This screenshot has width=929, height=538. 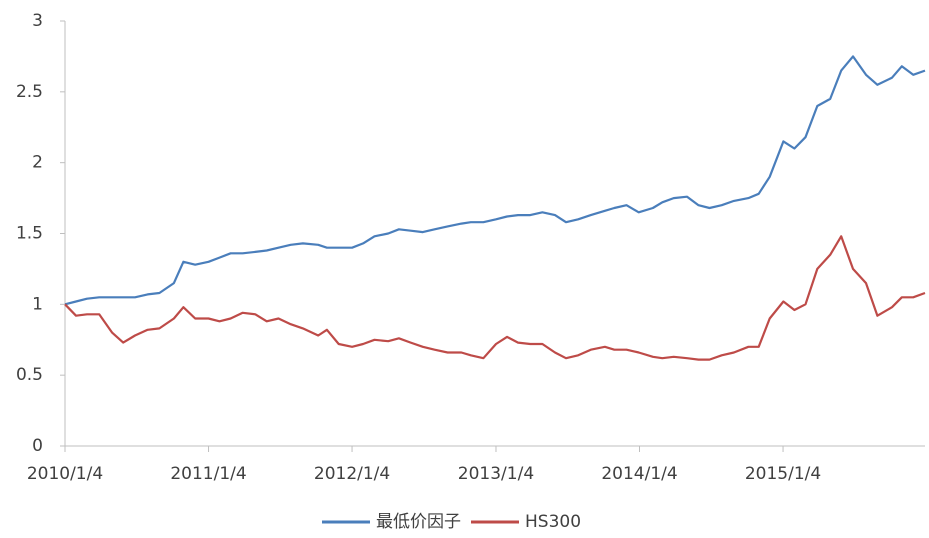 I want to click on y-tick-label: 0.5, so click(x=29, y=375).